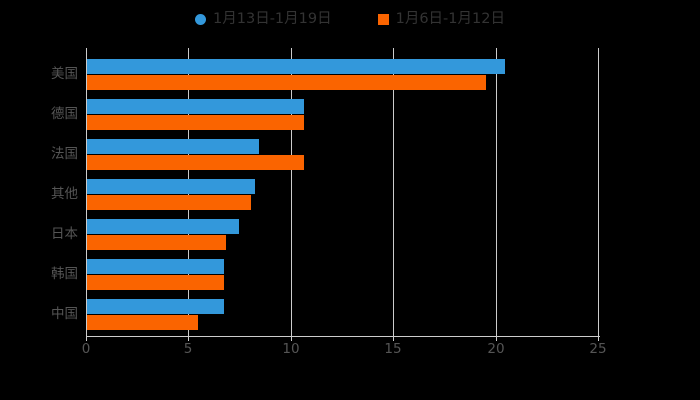 The image size is (700, 400). Describe the element at coordinates (64, 114) in the screenshot. I see `y-axis-label-1: 德国` at that location.